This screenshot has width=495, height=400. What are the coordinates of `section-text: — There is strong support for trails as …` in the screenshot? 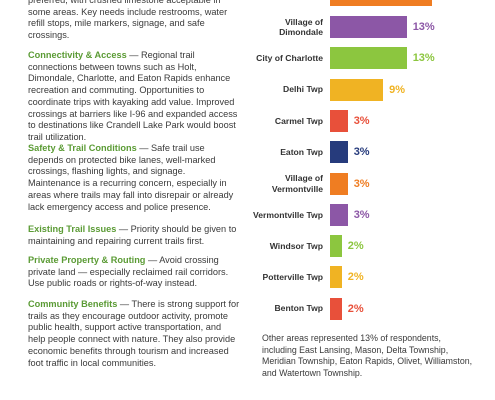 It's located at (134, 333).